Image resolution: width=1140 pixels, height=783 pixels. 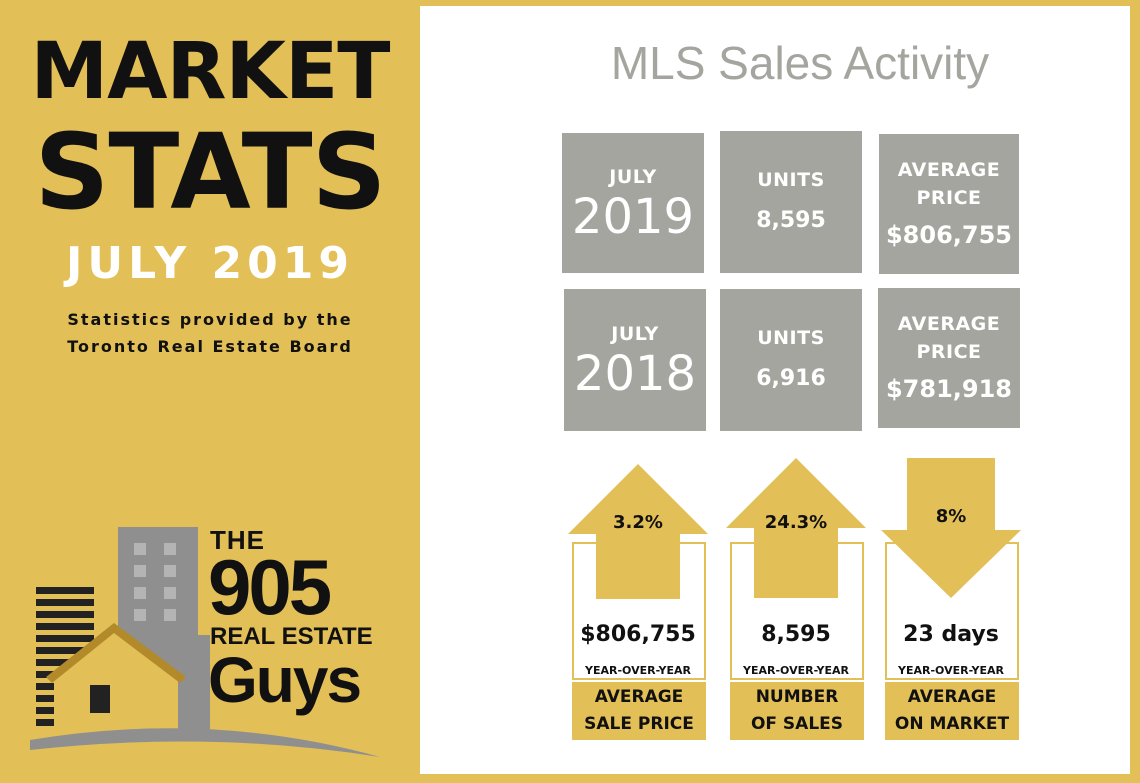 What do you see at coordinates (797, 697) in the screenshot?
I see `card-label-line-1: NUMBER` at bounding box center [797, 697].